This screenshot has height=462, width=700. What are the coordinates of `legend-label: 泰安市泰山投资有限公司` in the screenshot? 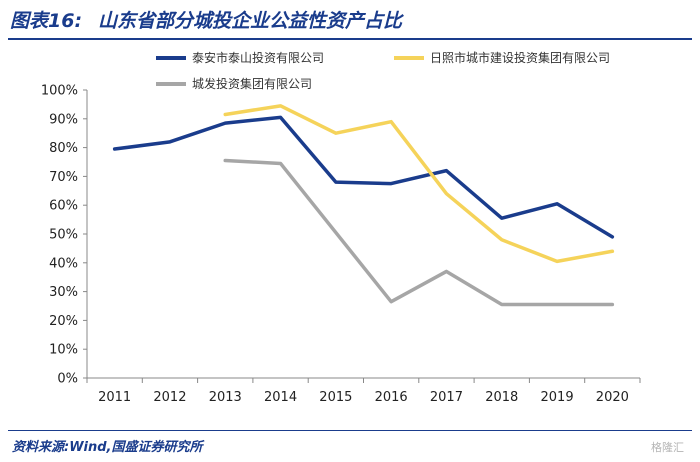 It's located at (258, 57).